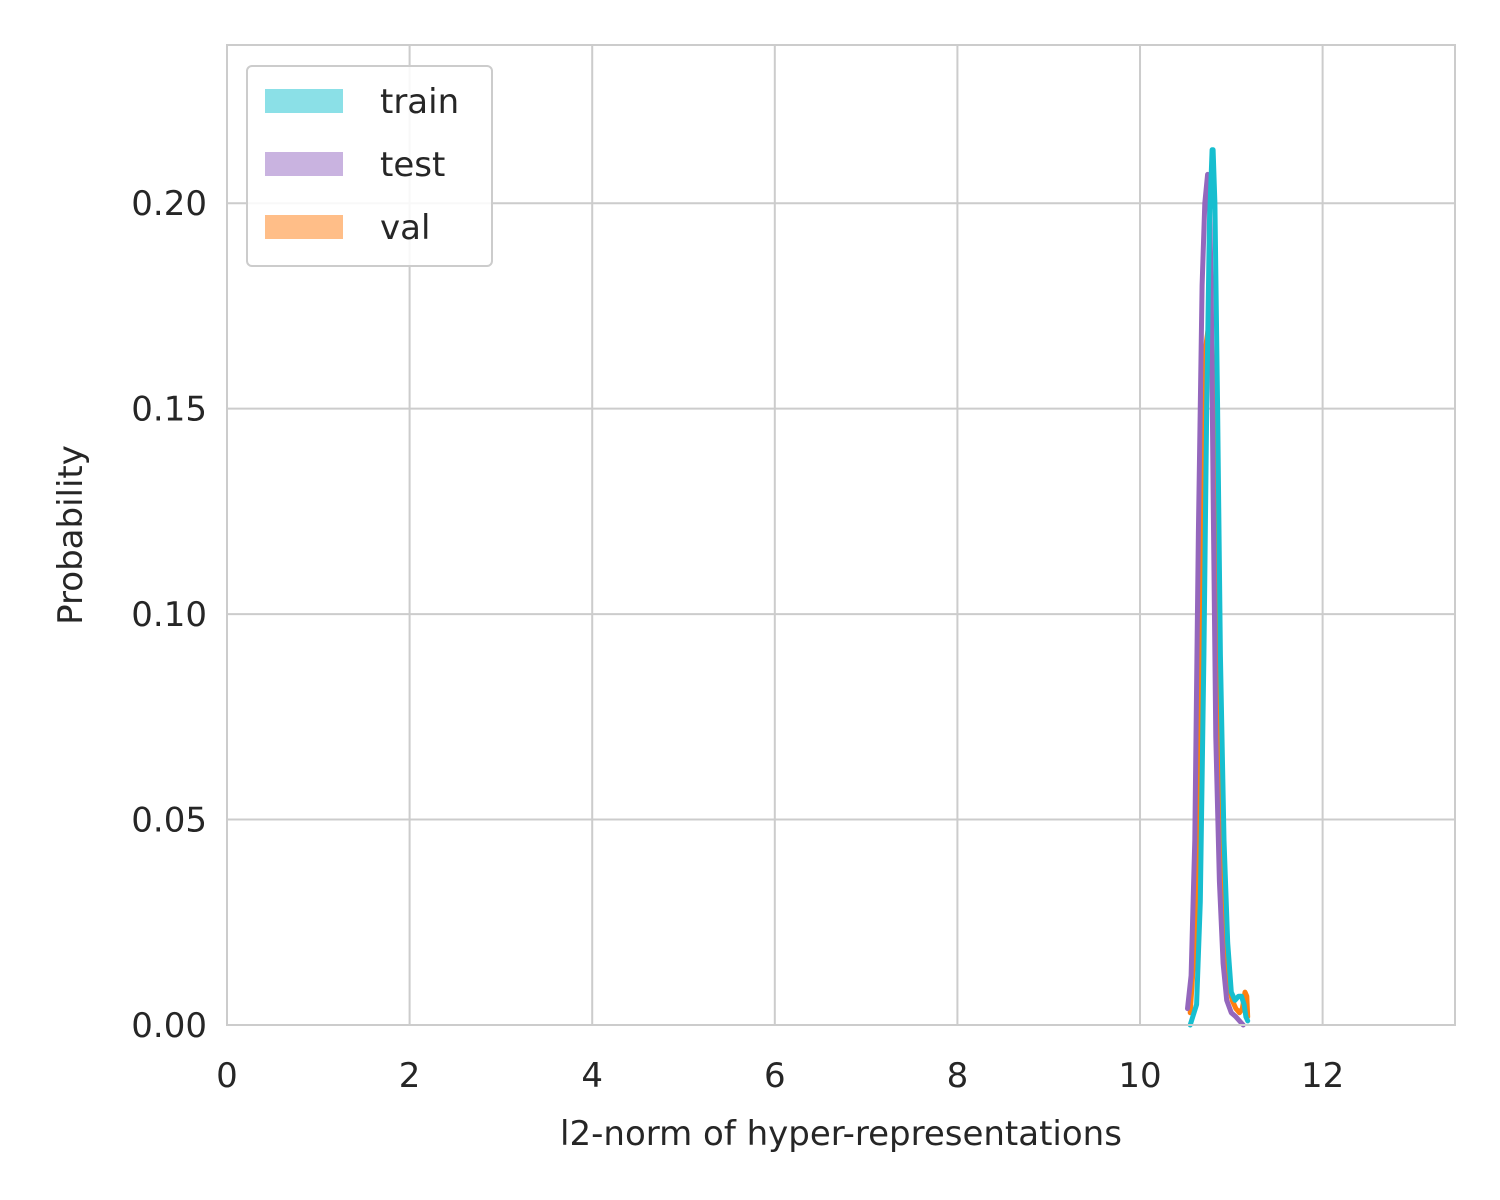 The image size is (1500, 1200). I want to click on y-tick-label: 0.15, so click(169, 410).